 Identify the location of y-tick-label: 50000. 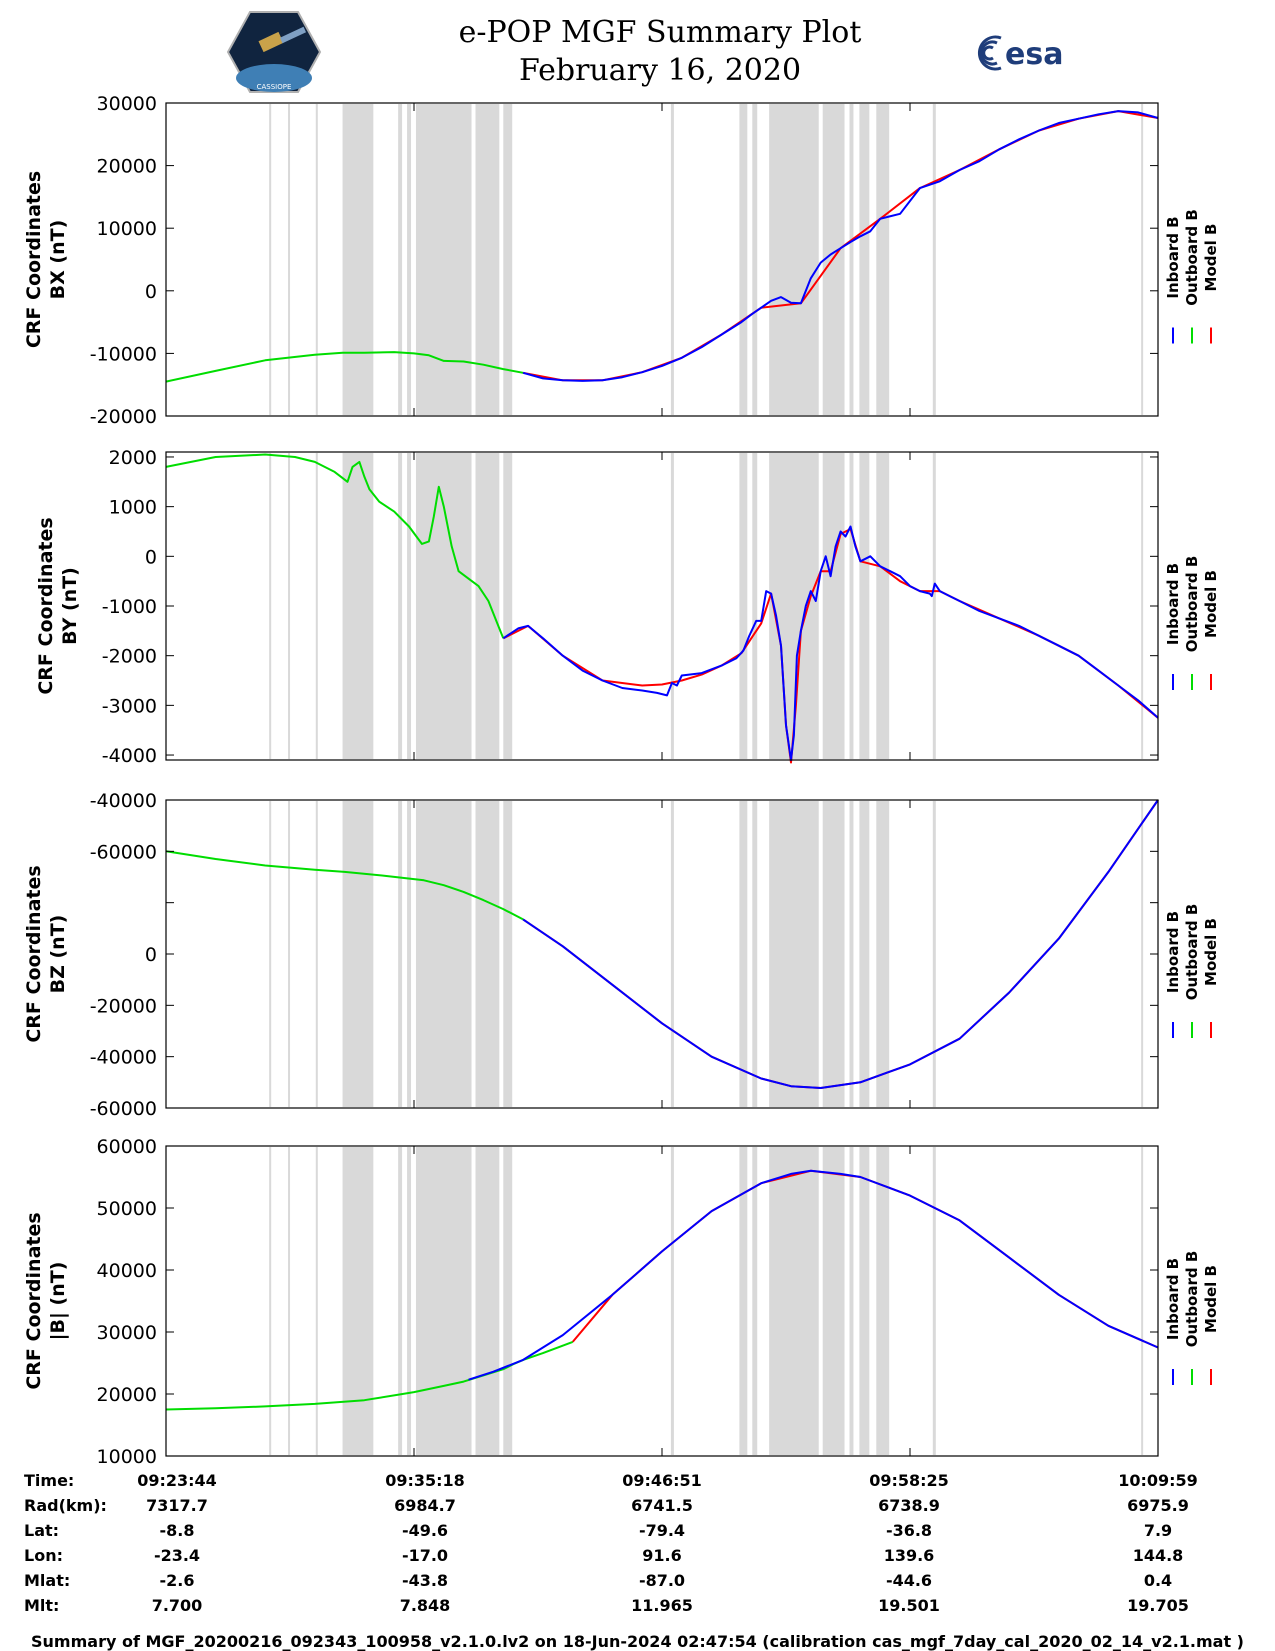
(127, 1209).